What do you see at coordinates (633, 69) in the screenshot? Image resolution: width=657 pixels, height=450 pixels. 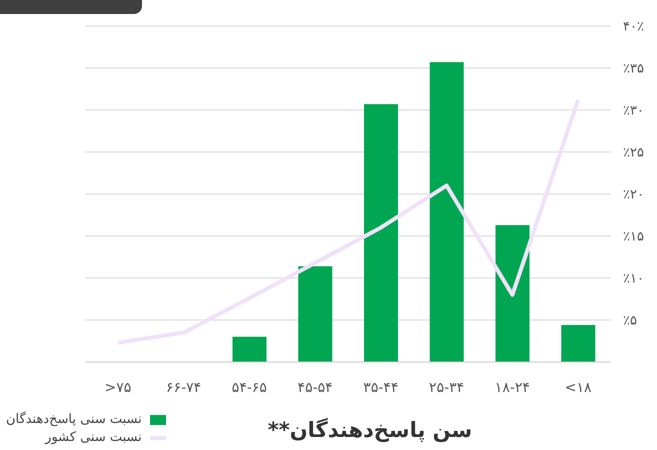 I see `y-tick-label: ٪۳۵` at bounding box center [633, 69].